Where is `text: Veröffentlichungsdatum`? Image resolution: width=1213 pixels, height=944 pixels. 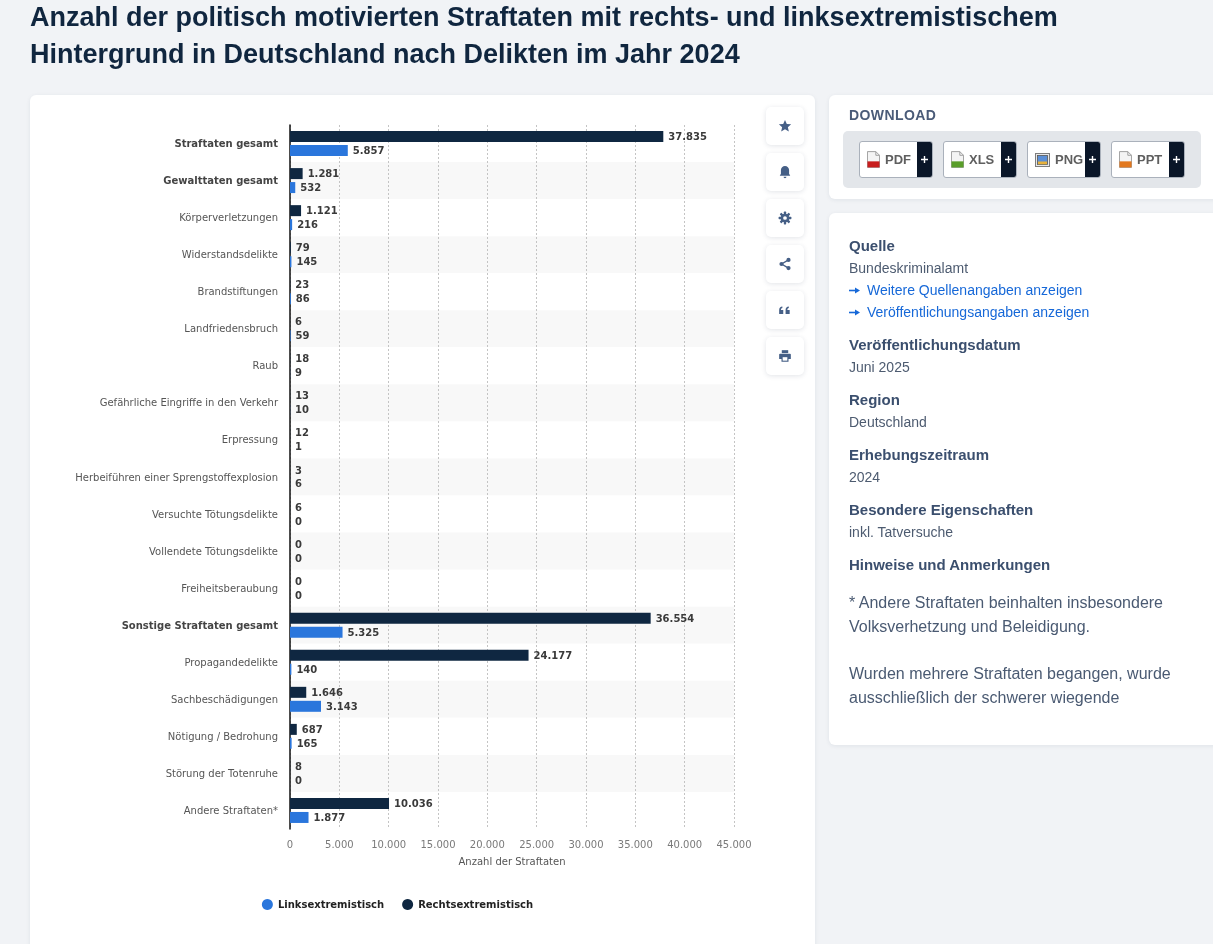
text: Veröffentlichungsdatum is located at coordinates (935, 345).